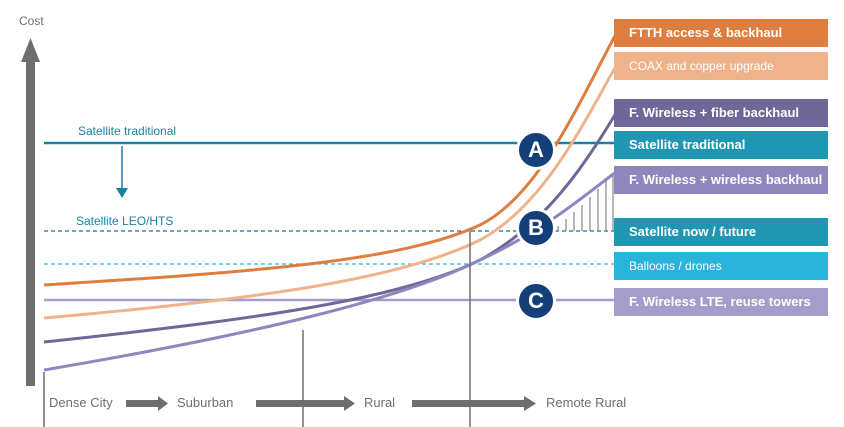  What do you see at coordinates (81, 402) in the screenshot?
I see `stage-dense-city: Dense City` at bounding box center [81, 402].